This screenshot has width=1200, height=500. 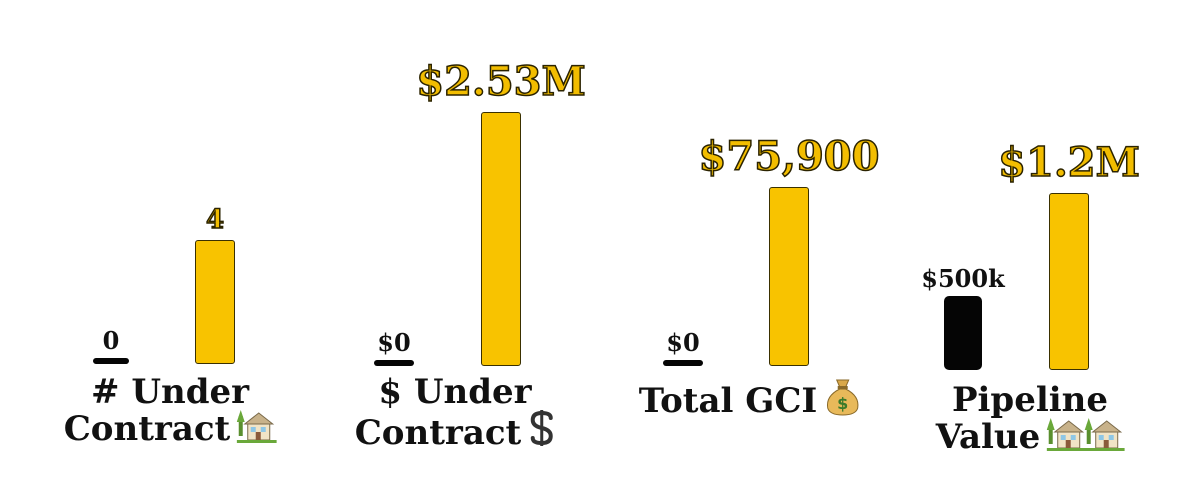 I want to click on money-bag-icon: $, so click(x=842, y=397).